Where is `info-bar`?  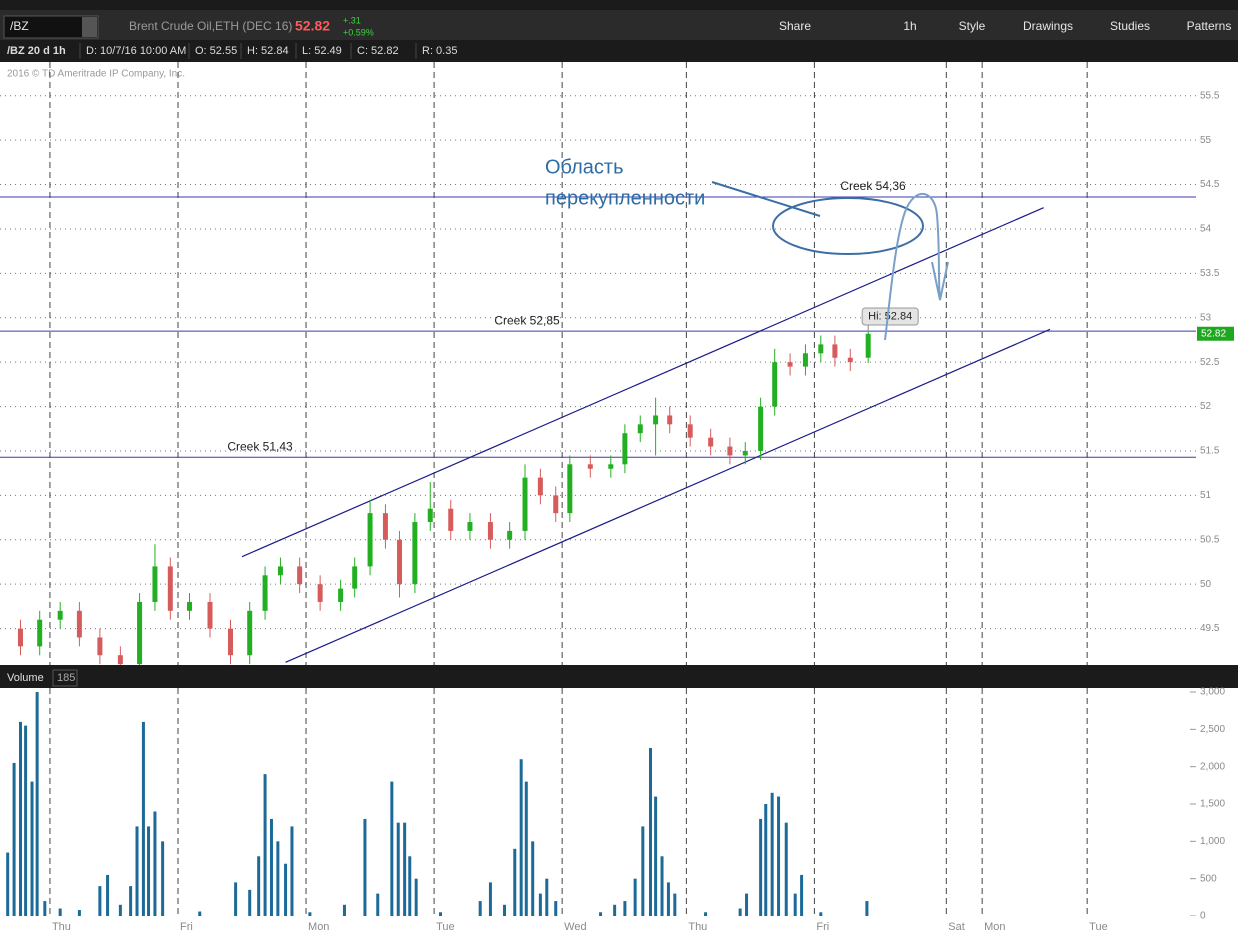 info-bar is located at coordinates (619, 51).